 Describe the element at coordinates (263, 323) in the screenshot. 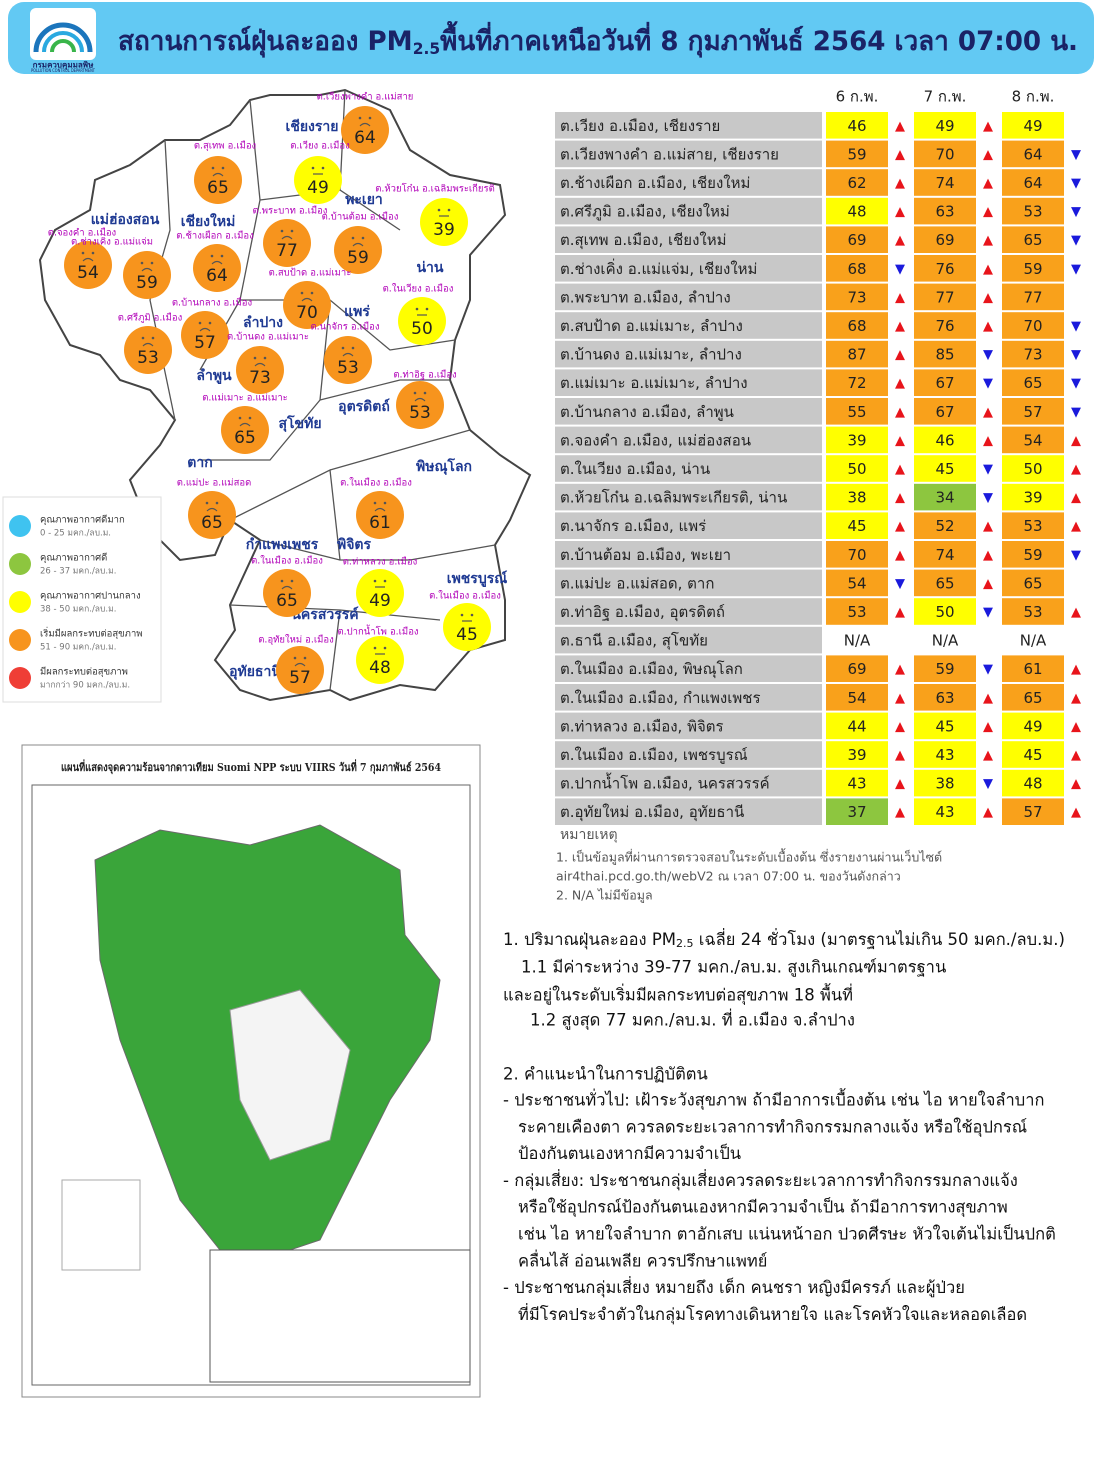

I see `province-name: ลำปาง` at that location.